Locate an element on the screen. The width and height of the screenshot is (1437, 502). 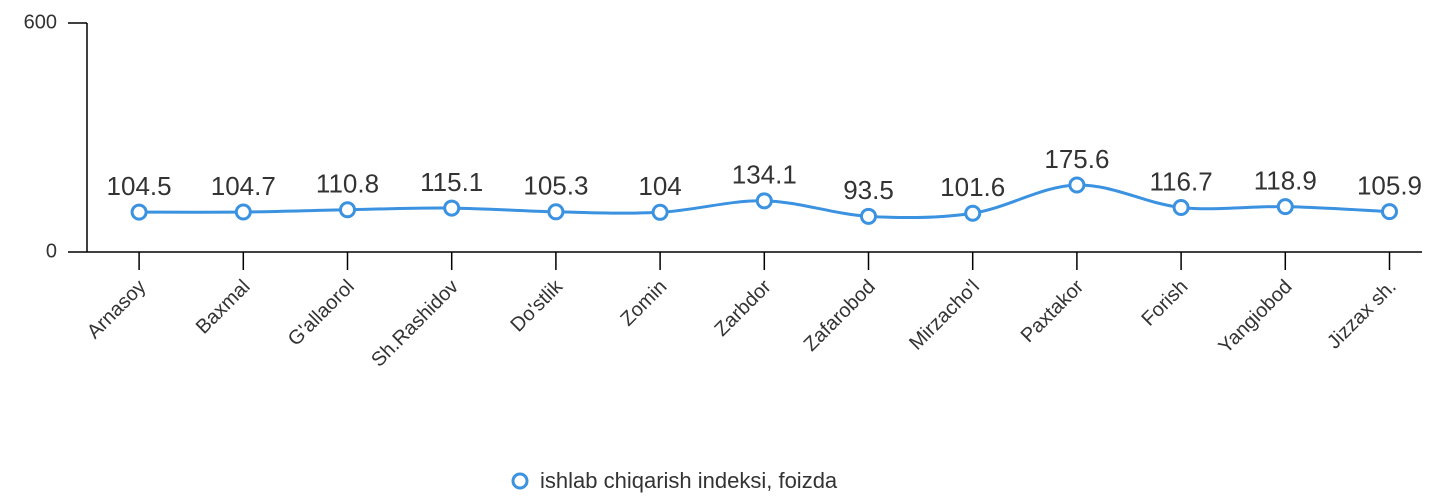
x-tick-label: Do'stlik is located at coordinates (536, 305).